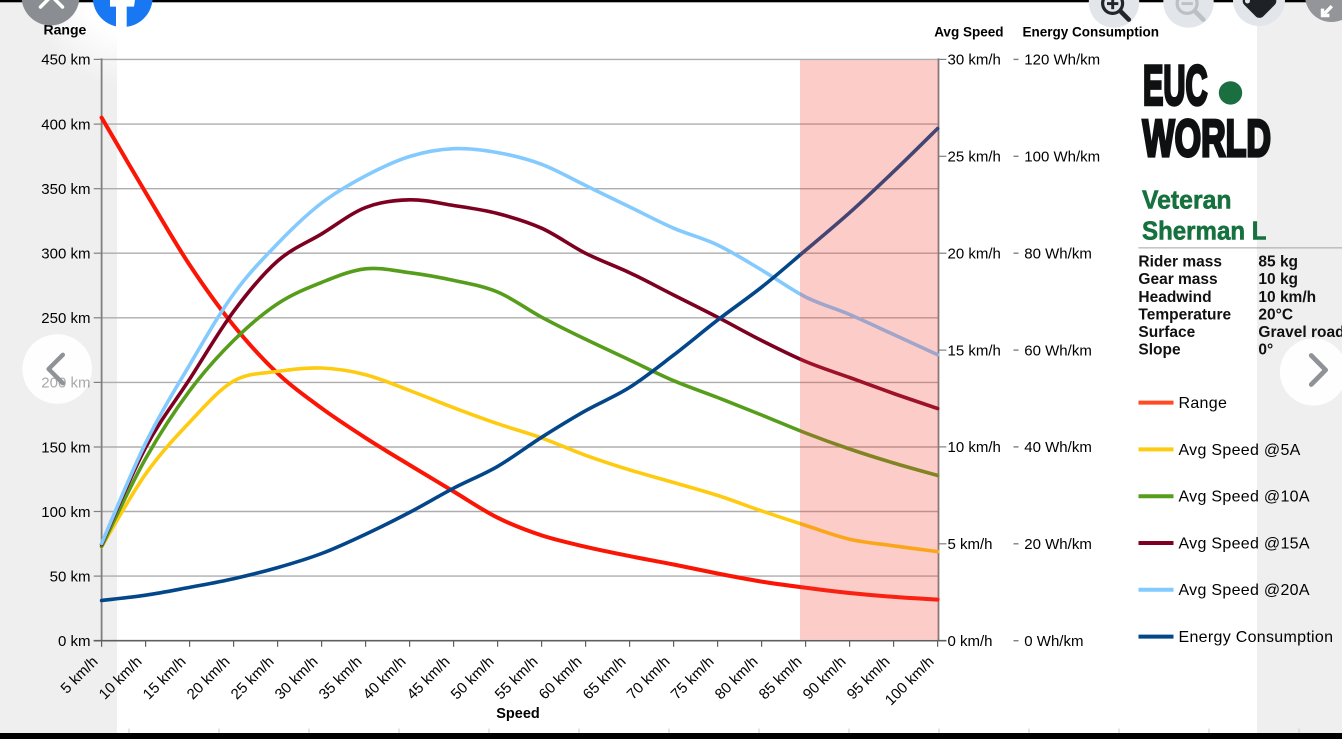 The height and width of the screenshot is (739, 1342). I want to click on svg-text: Temperature, so click(1184, 314).